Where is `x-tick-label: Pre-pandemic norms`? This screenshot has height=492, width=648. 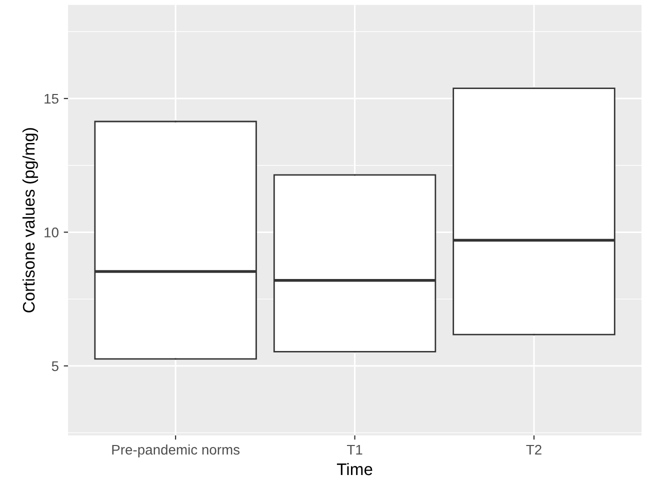
x-tick-label: Pre-pandemic norms is located at coordinates (176, 451).